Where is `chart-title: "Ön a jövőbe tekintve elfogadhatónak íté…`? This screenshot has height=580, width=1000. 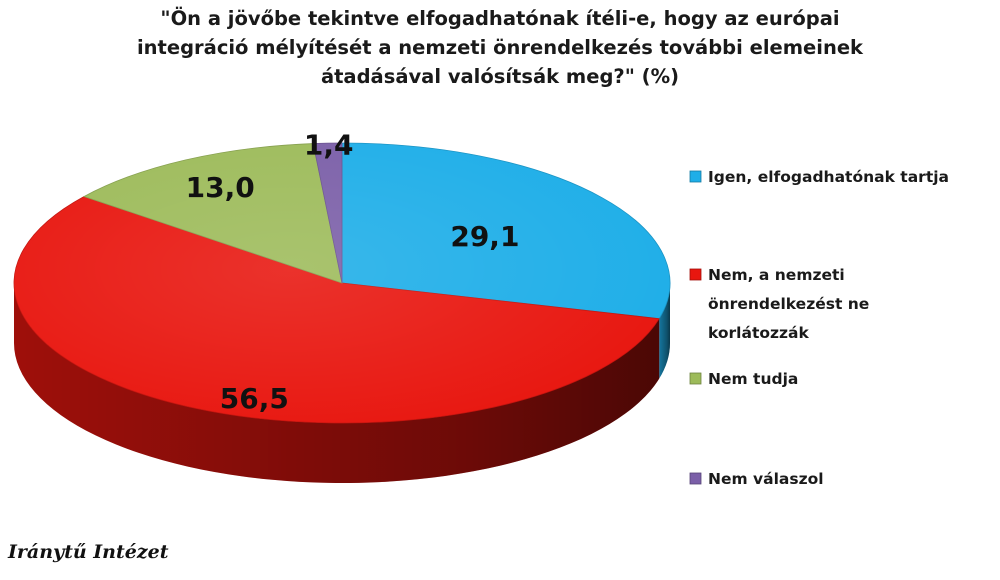 chart-title: "Ön a jövőbe tekintve elfogadhatónak íté… is located at coordinates (500, 47).